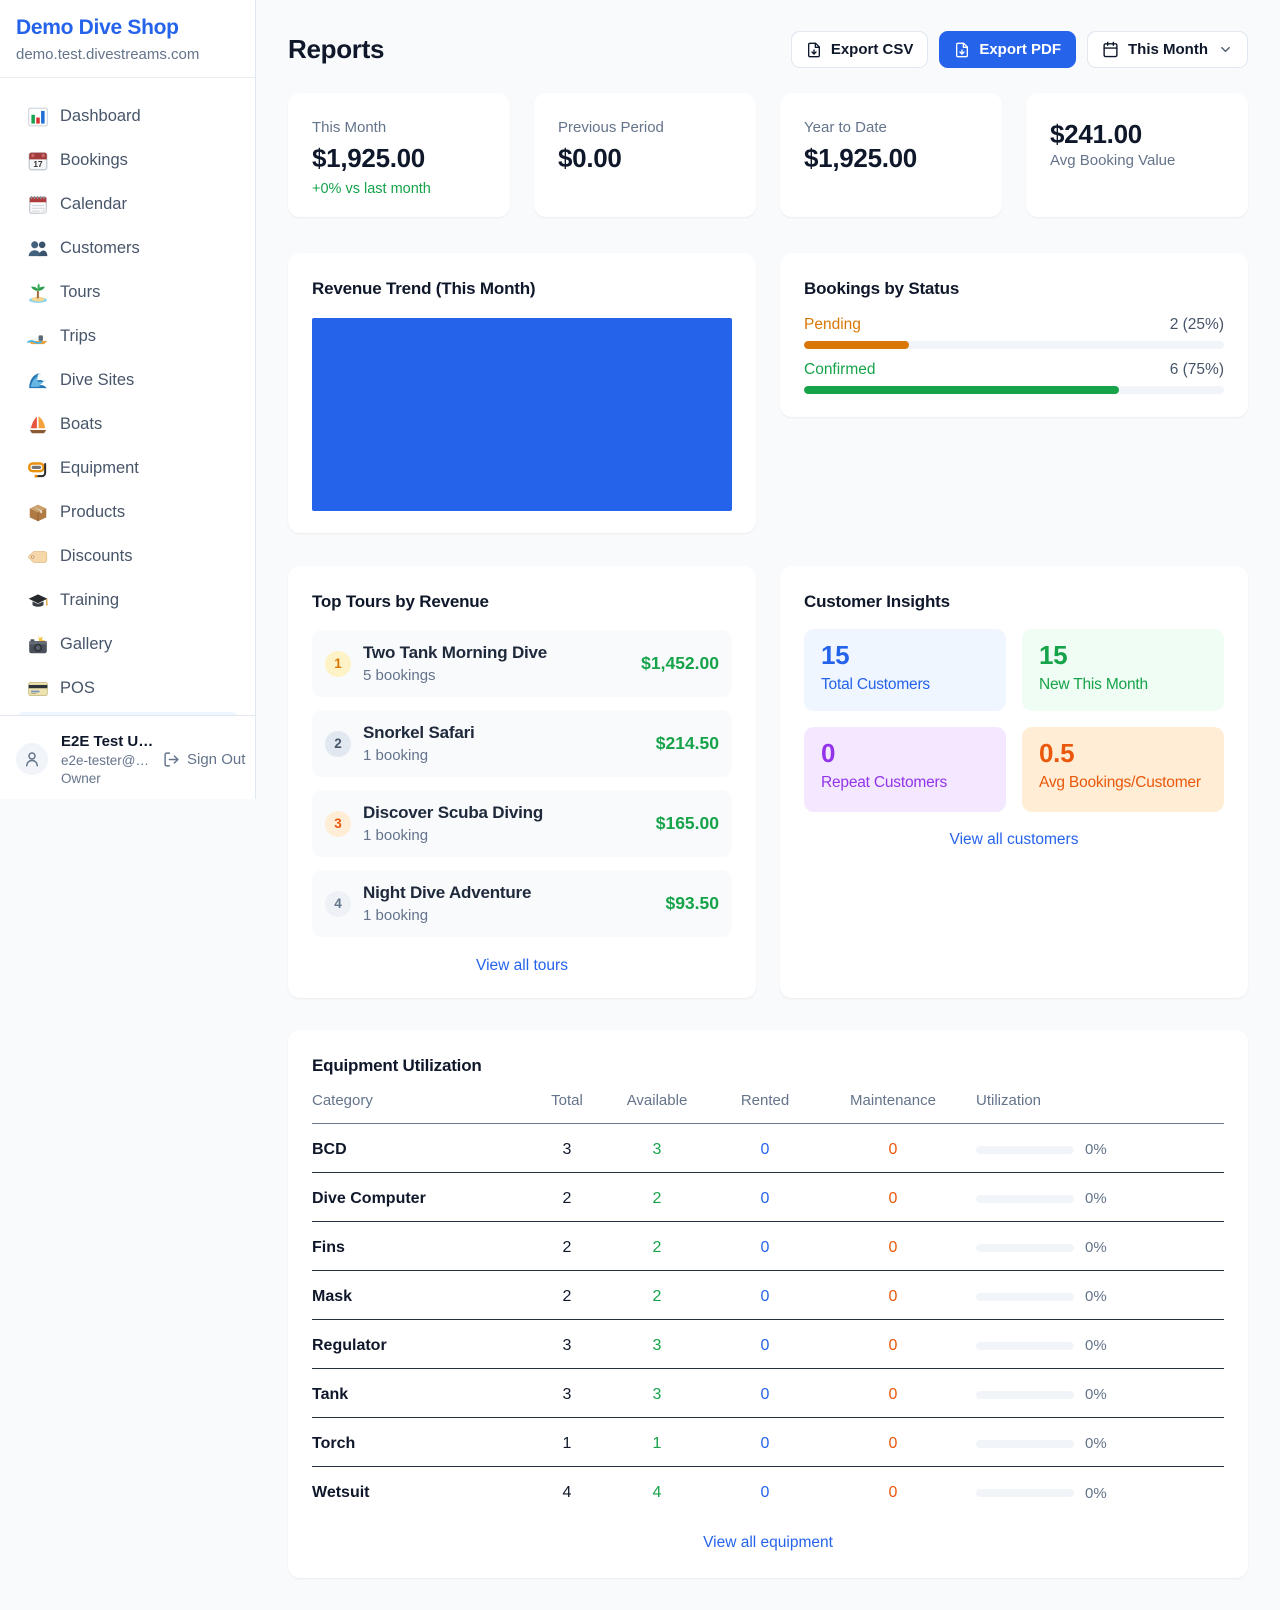  Describe the element at coordinates (38, 164) in the screenshot. I see `svg-text: 17` at that location.